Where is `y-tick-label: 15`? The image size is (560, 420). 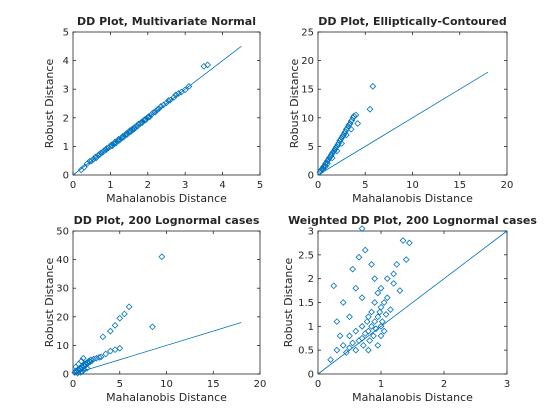 y-tick-label: 15 is located at coordinates (307, 90).